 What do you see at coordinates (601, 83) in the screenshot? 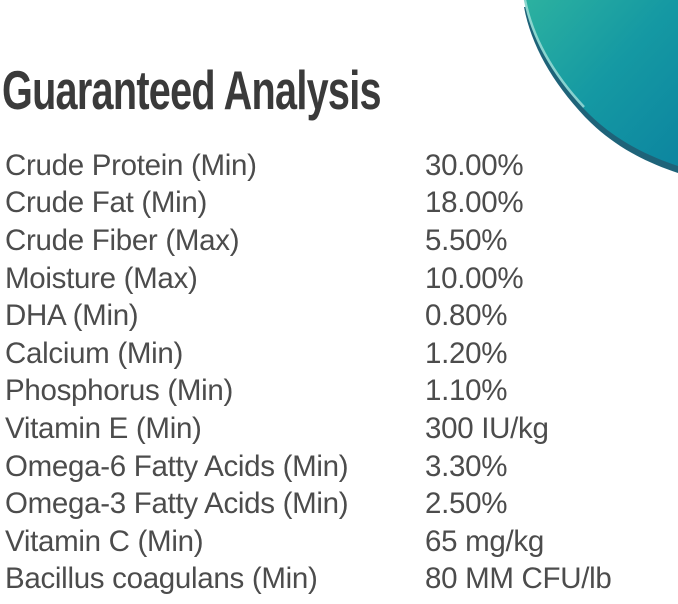
I see `wave-body` at bounding box center [601, 83].